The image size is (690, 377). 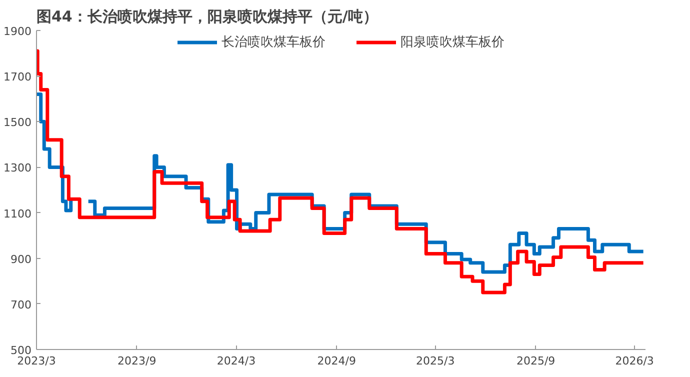 What do you see at coordinates (18, 123) in the screenshot?
I see `y-tick-label: 1500` at bounding box center [18, 123].